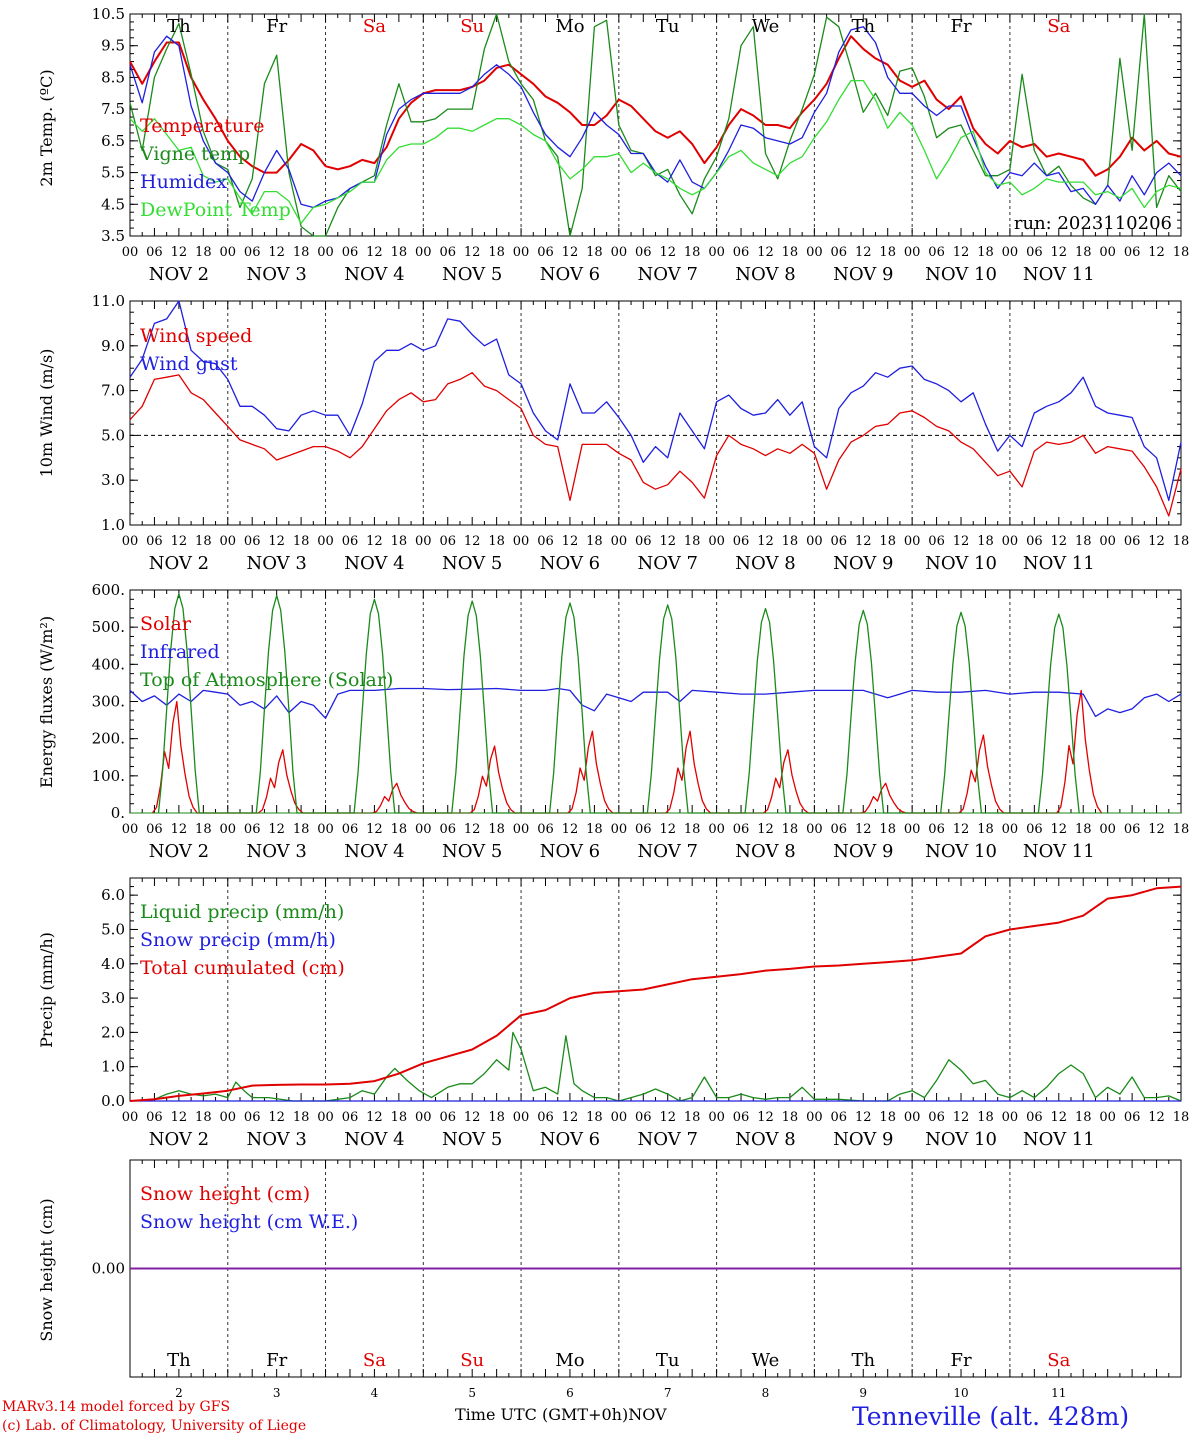 The width and height of the screenshot is (1194, 1440). What do you see at coordinates (668, 1360) in the screenshot?
I see `weekday-label: Tu` at bounding box center [668, 1360].